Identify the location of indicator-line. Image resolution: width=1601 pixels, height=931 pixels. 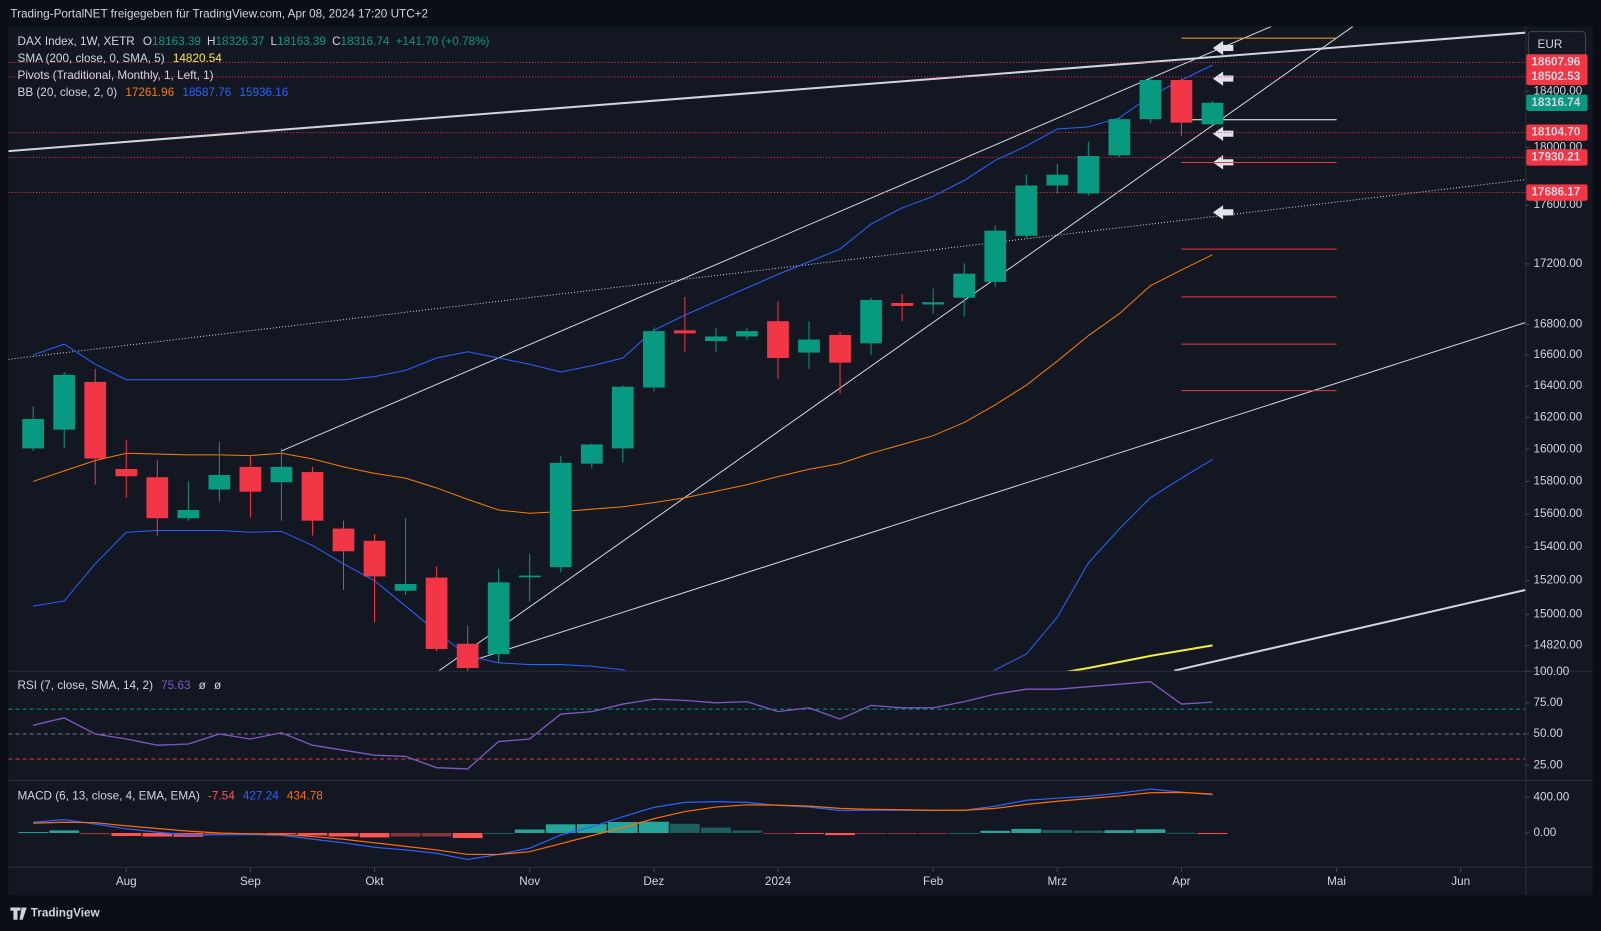
(1139, 657).